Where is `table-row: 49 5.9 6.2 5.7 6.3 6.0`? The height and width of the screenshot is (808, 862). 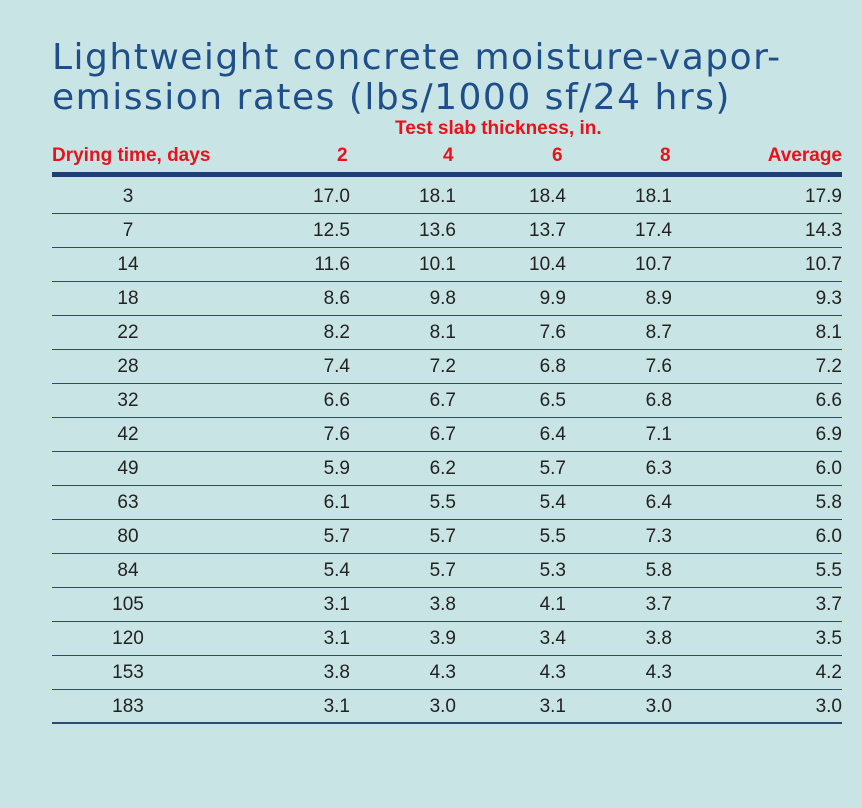 table-row: 49 5.9 6.2 5.7 6.3 6.0 is located at coordinates (447, 469).